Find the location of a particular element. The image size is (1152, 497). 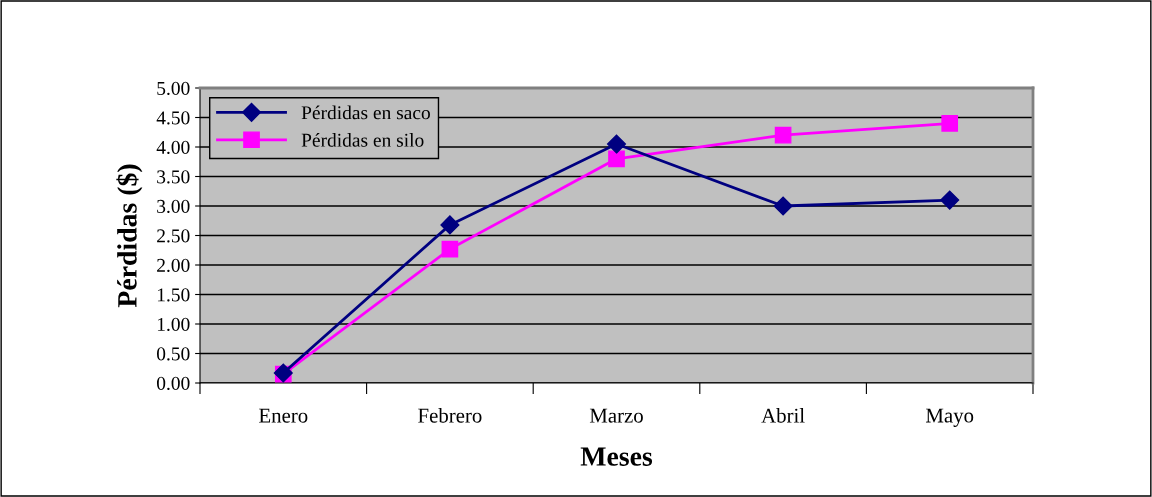

y-tick-label: 3.50 is located at coordinates (173, 177).